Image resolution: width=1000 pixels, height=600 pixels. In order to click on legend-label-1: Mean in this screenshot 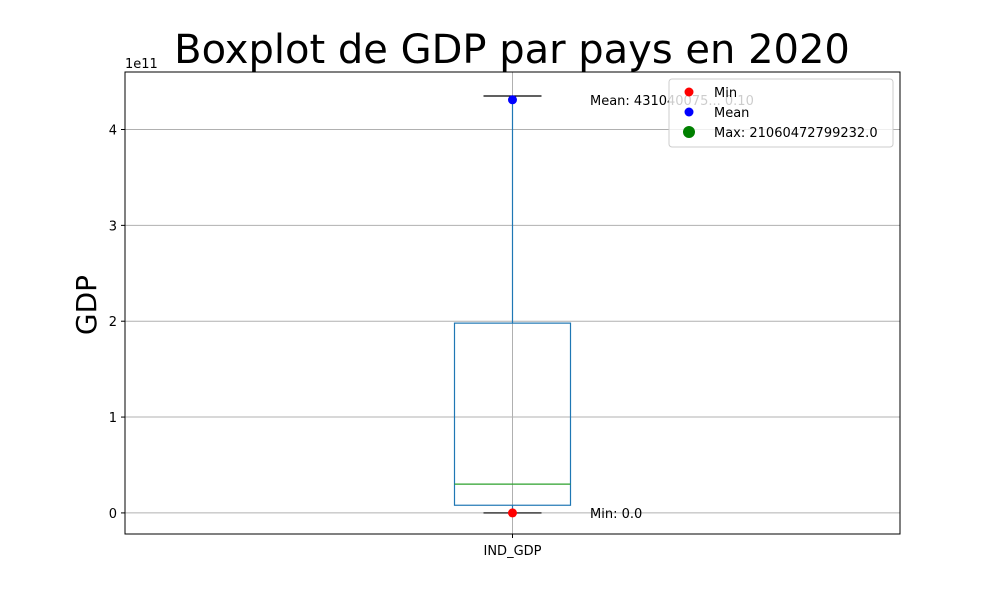, I will do `click(731, 113)`.